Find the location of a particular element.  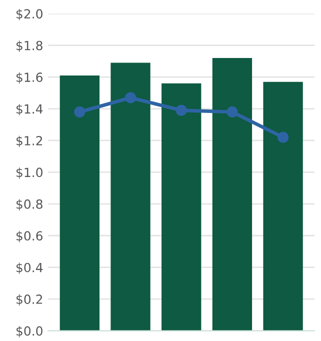

y-tick-label: $0.8 is located at coordinates (29, 205).